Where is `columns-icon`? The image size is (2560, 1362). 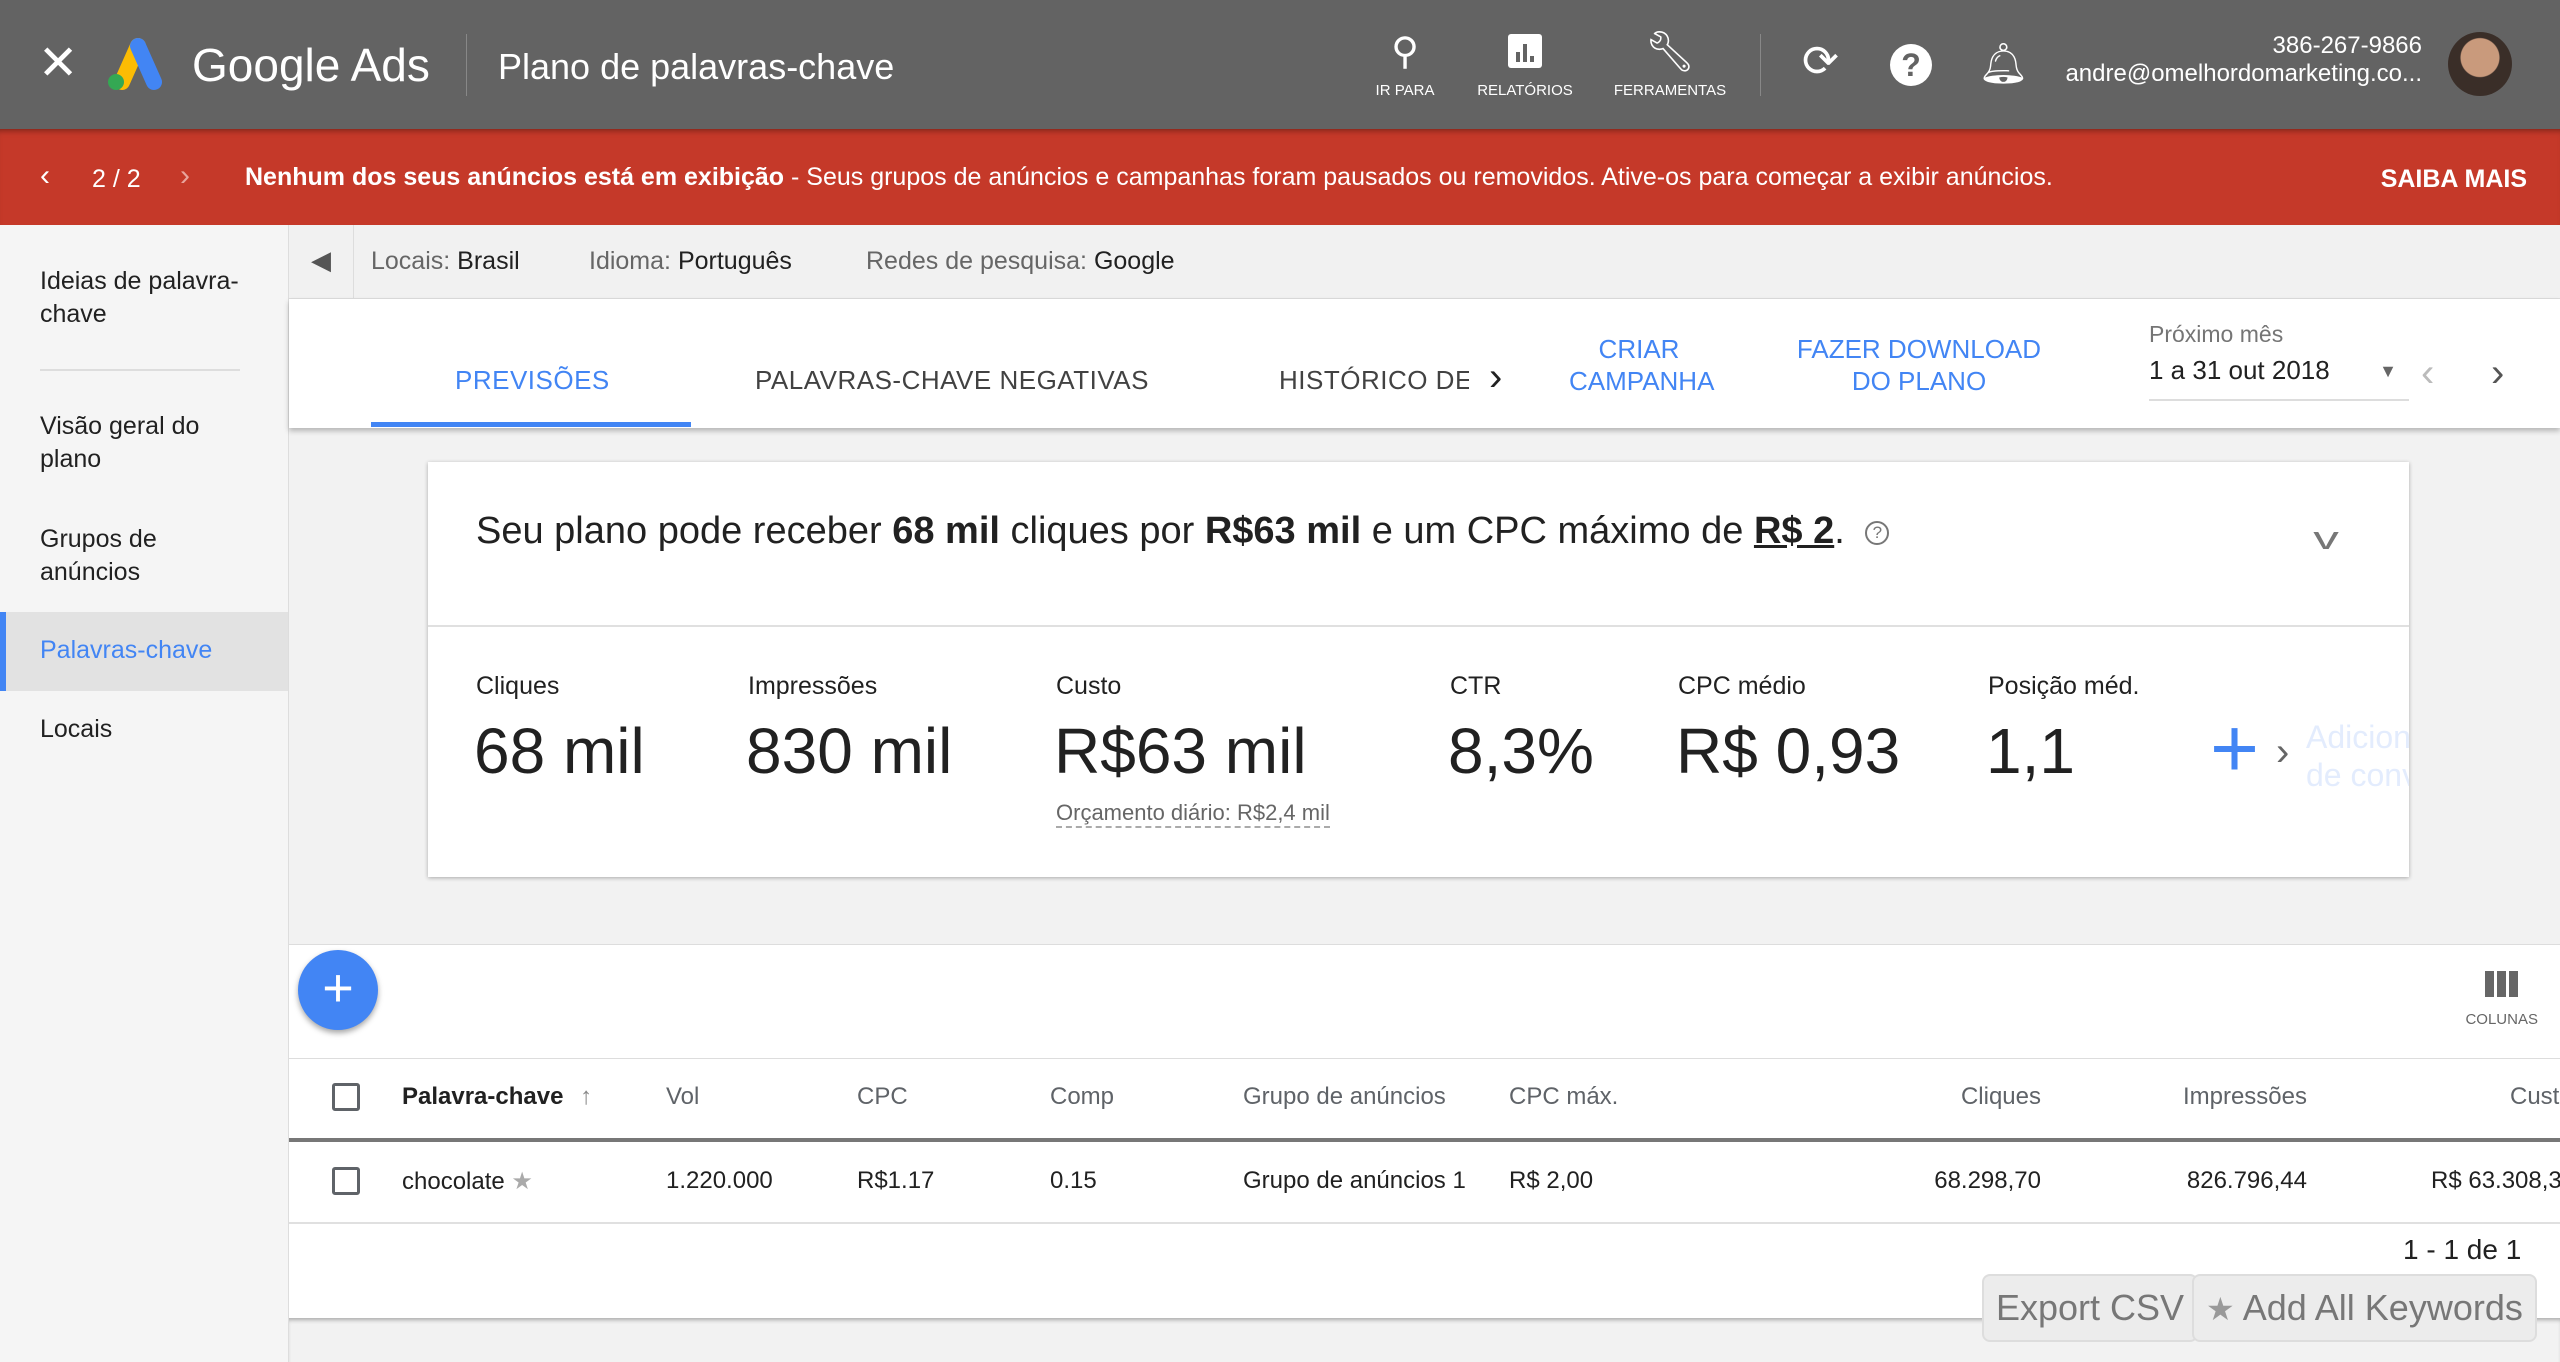
columns-icon is located at coordinates (2501, 984).